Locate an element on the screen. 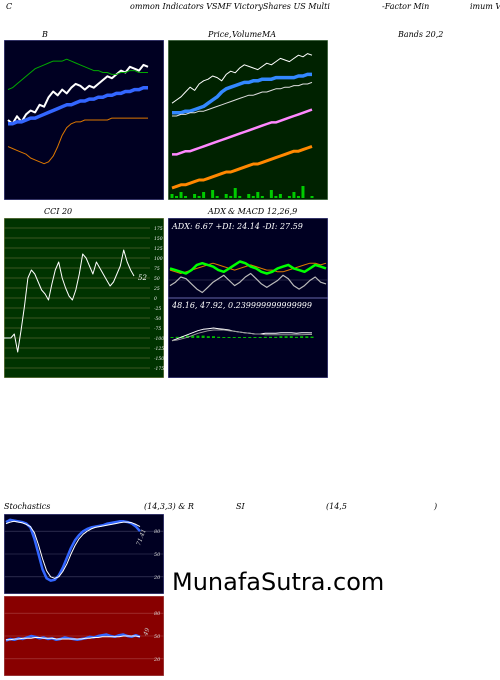 This screenshot has width=500, height=680. header-left: C is located at coordinates (9, 6).